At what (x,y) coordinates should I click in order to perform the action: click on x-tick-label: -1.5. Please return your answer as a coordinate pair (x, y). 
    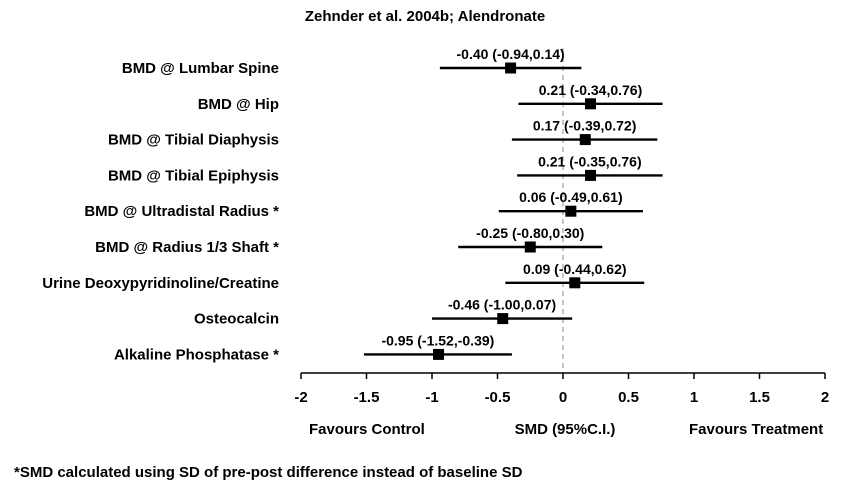
    Looking at the image, I should click on (367, 397).